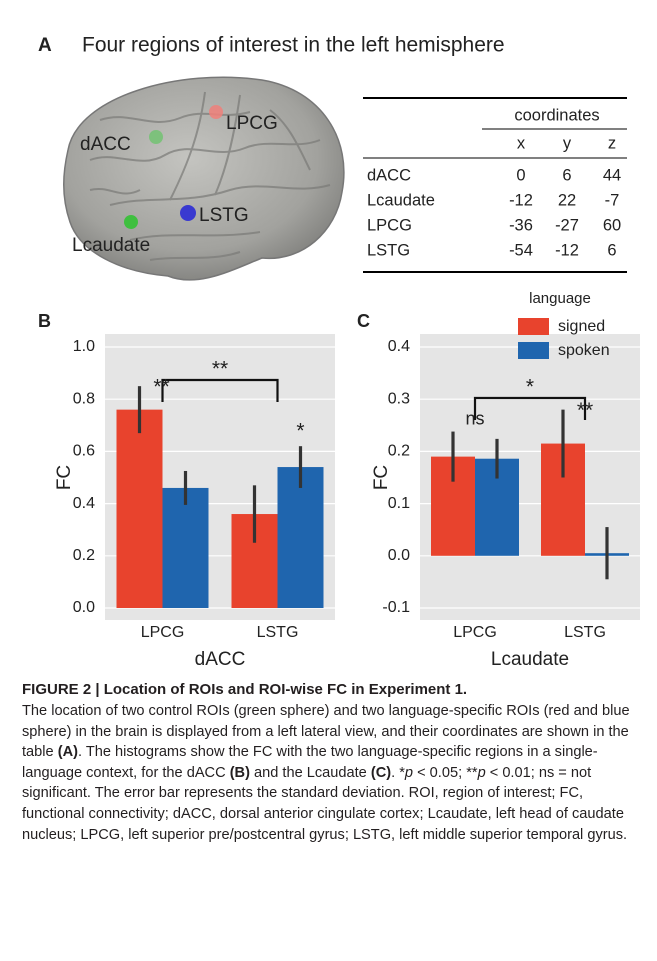  I want to click on caption-text: (C), so click(381, 772).